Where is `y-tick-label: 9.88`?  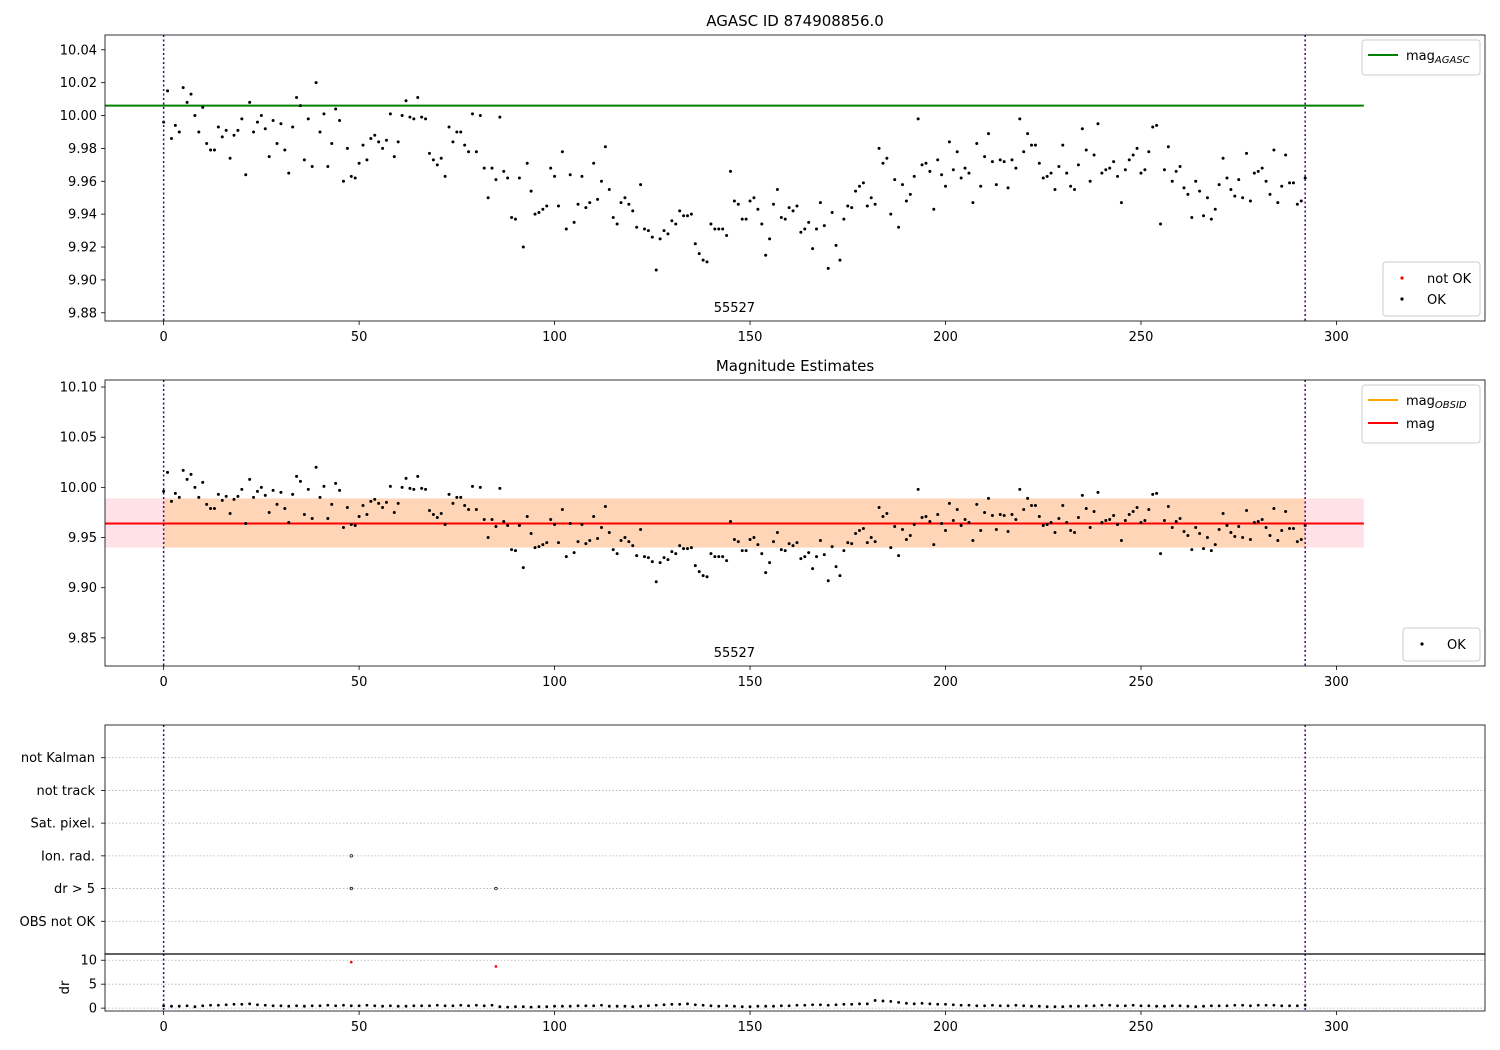
y-tick-label: 9.88 is located at coordinates (82, 313).